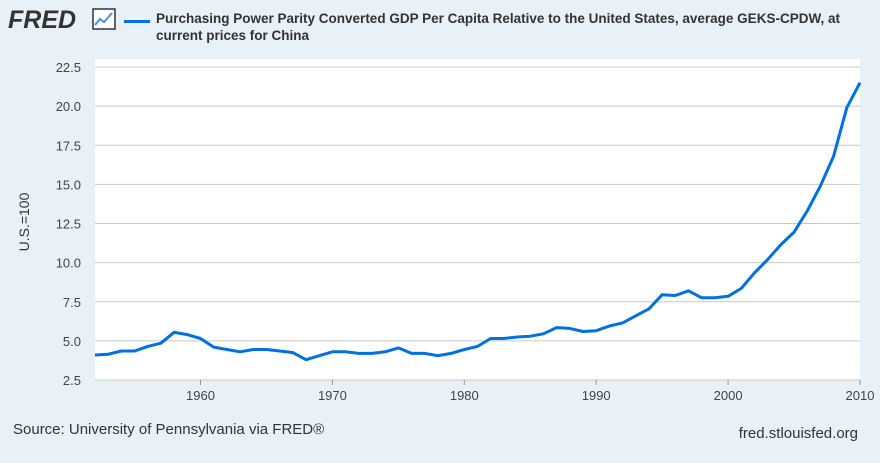  Describe the element at coordinates (798, 433) in the screenshot. I see `site-link: fred.stlouisfed.org` at that location.